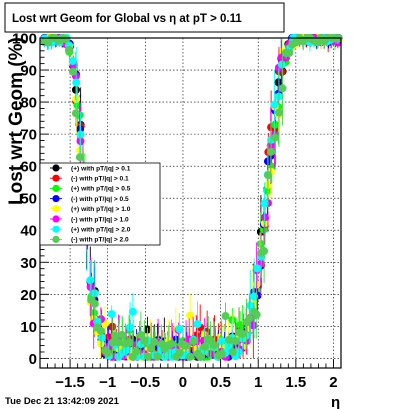 The width and height of the screenshot is (400, 409). Describe the element at coordinates (101, 209) in the screenshot. I see `legend-label: (+) with pT/|q| > 1.0` at that location.